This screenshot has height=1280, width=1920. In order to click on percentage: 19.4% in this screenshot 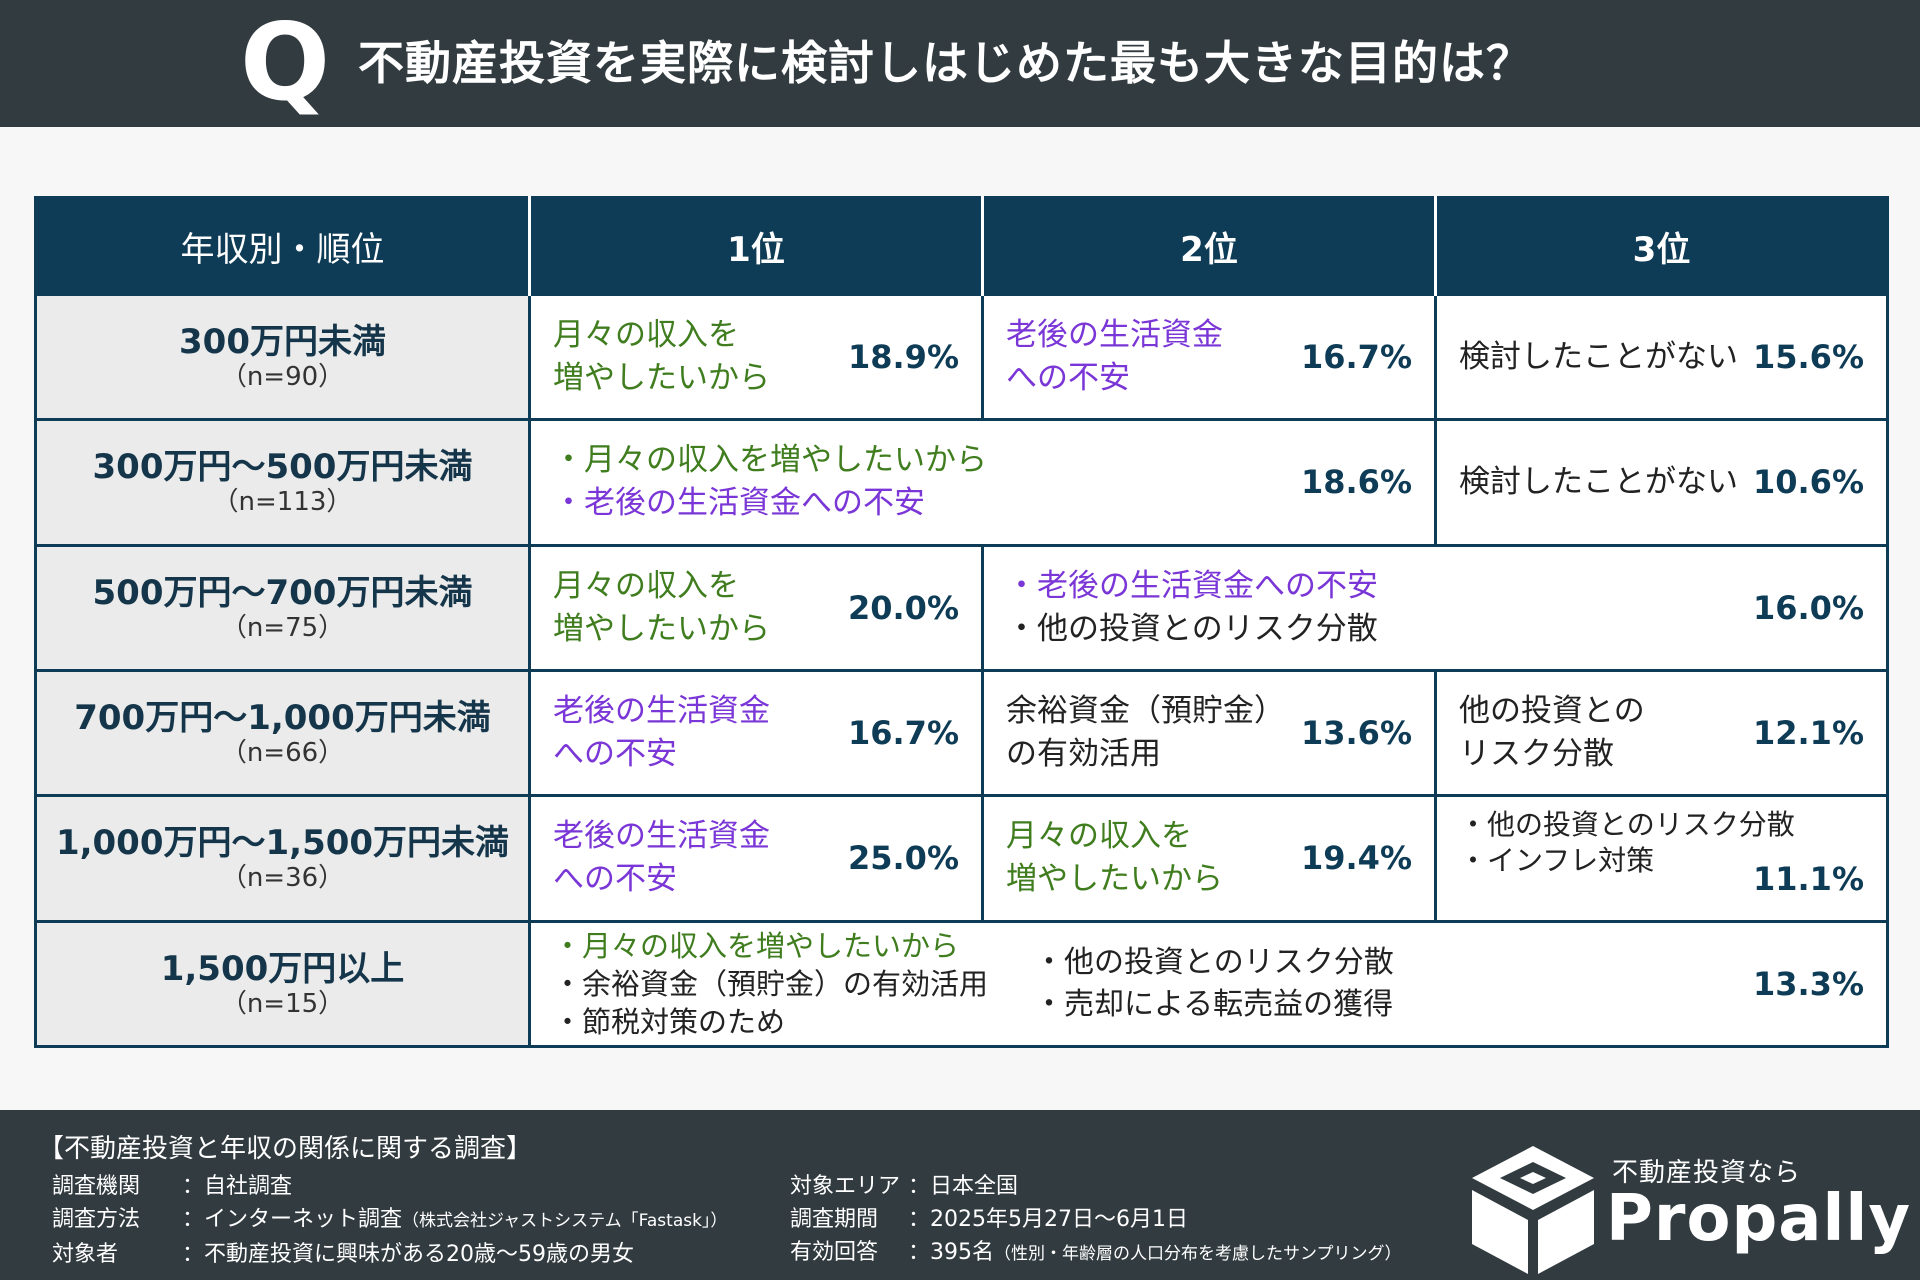, I will do `click(1356, 858)`.